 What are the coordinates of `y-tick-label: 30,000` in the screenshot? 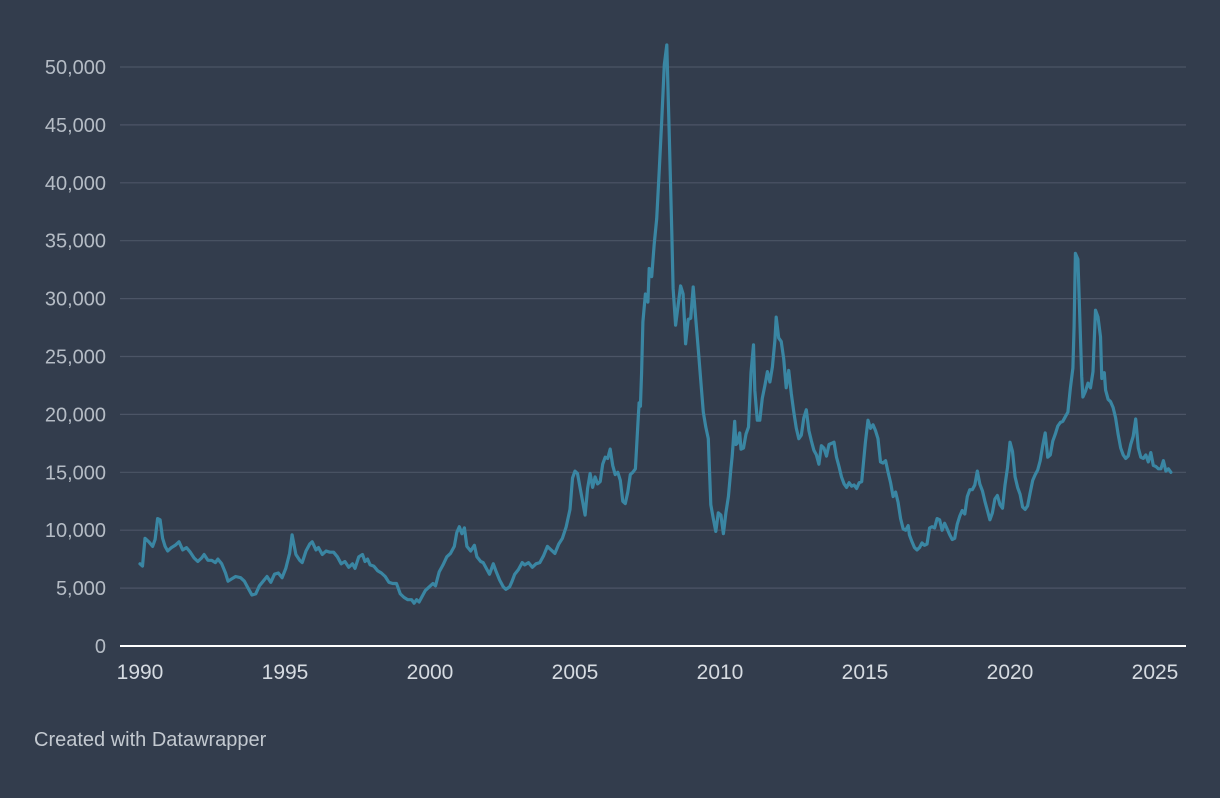 It's located at (75, 300).